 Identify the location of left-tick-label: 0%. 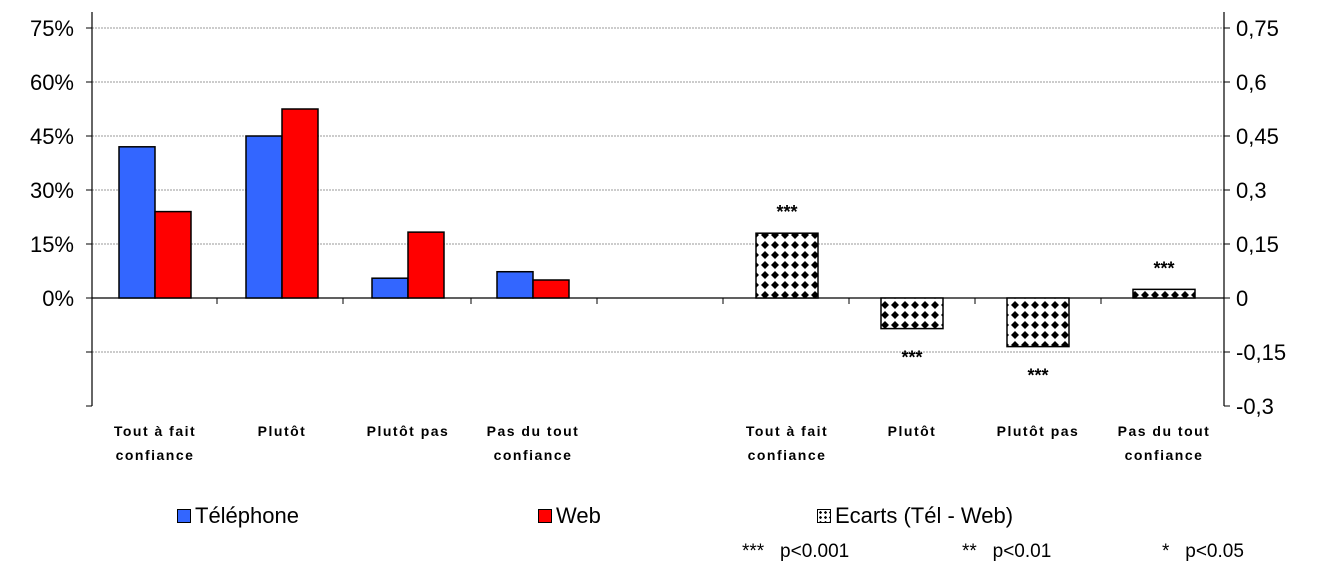
(58, 298).